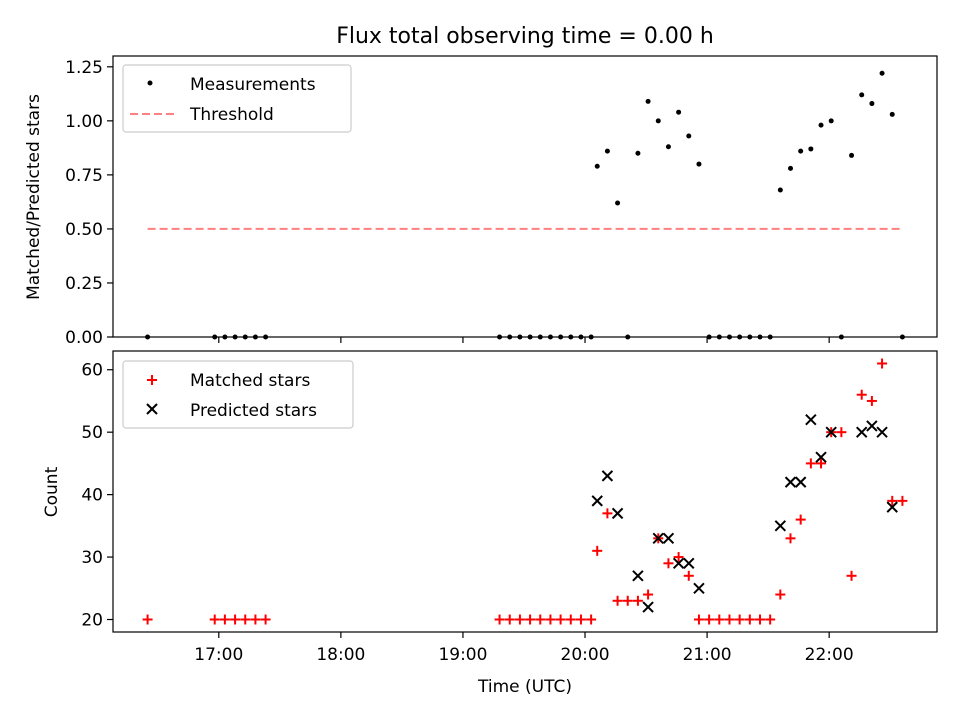 Image resolution: width=960 pixels, height=720 pixels. I want to click on legend-predicted-label: Predicted stars, so click(253, 411).